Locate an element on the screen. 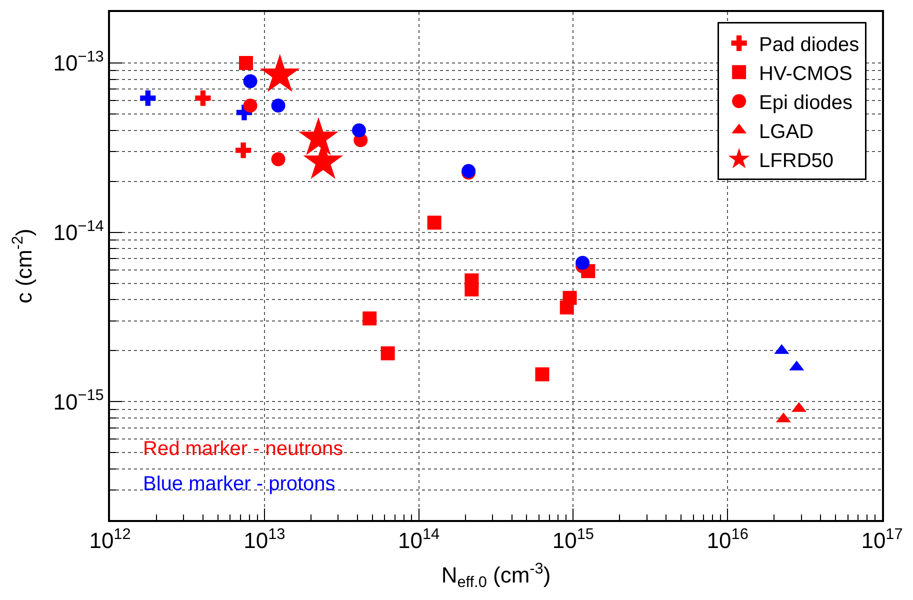 This screenshot has height=600, width=913. x-tick-label: 10$^{14}$ is located at coordinates (419, 540).